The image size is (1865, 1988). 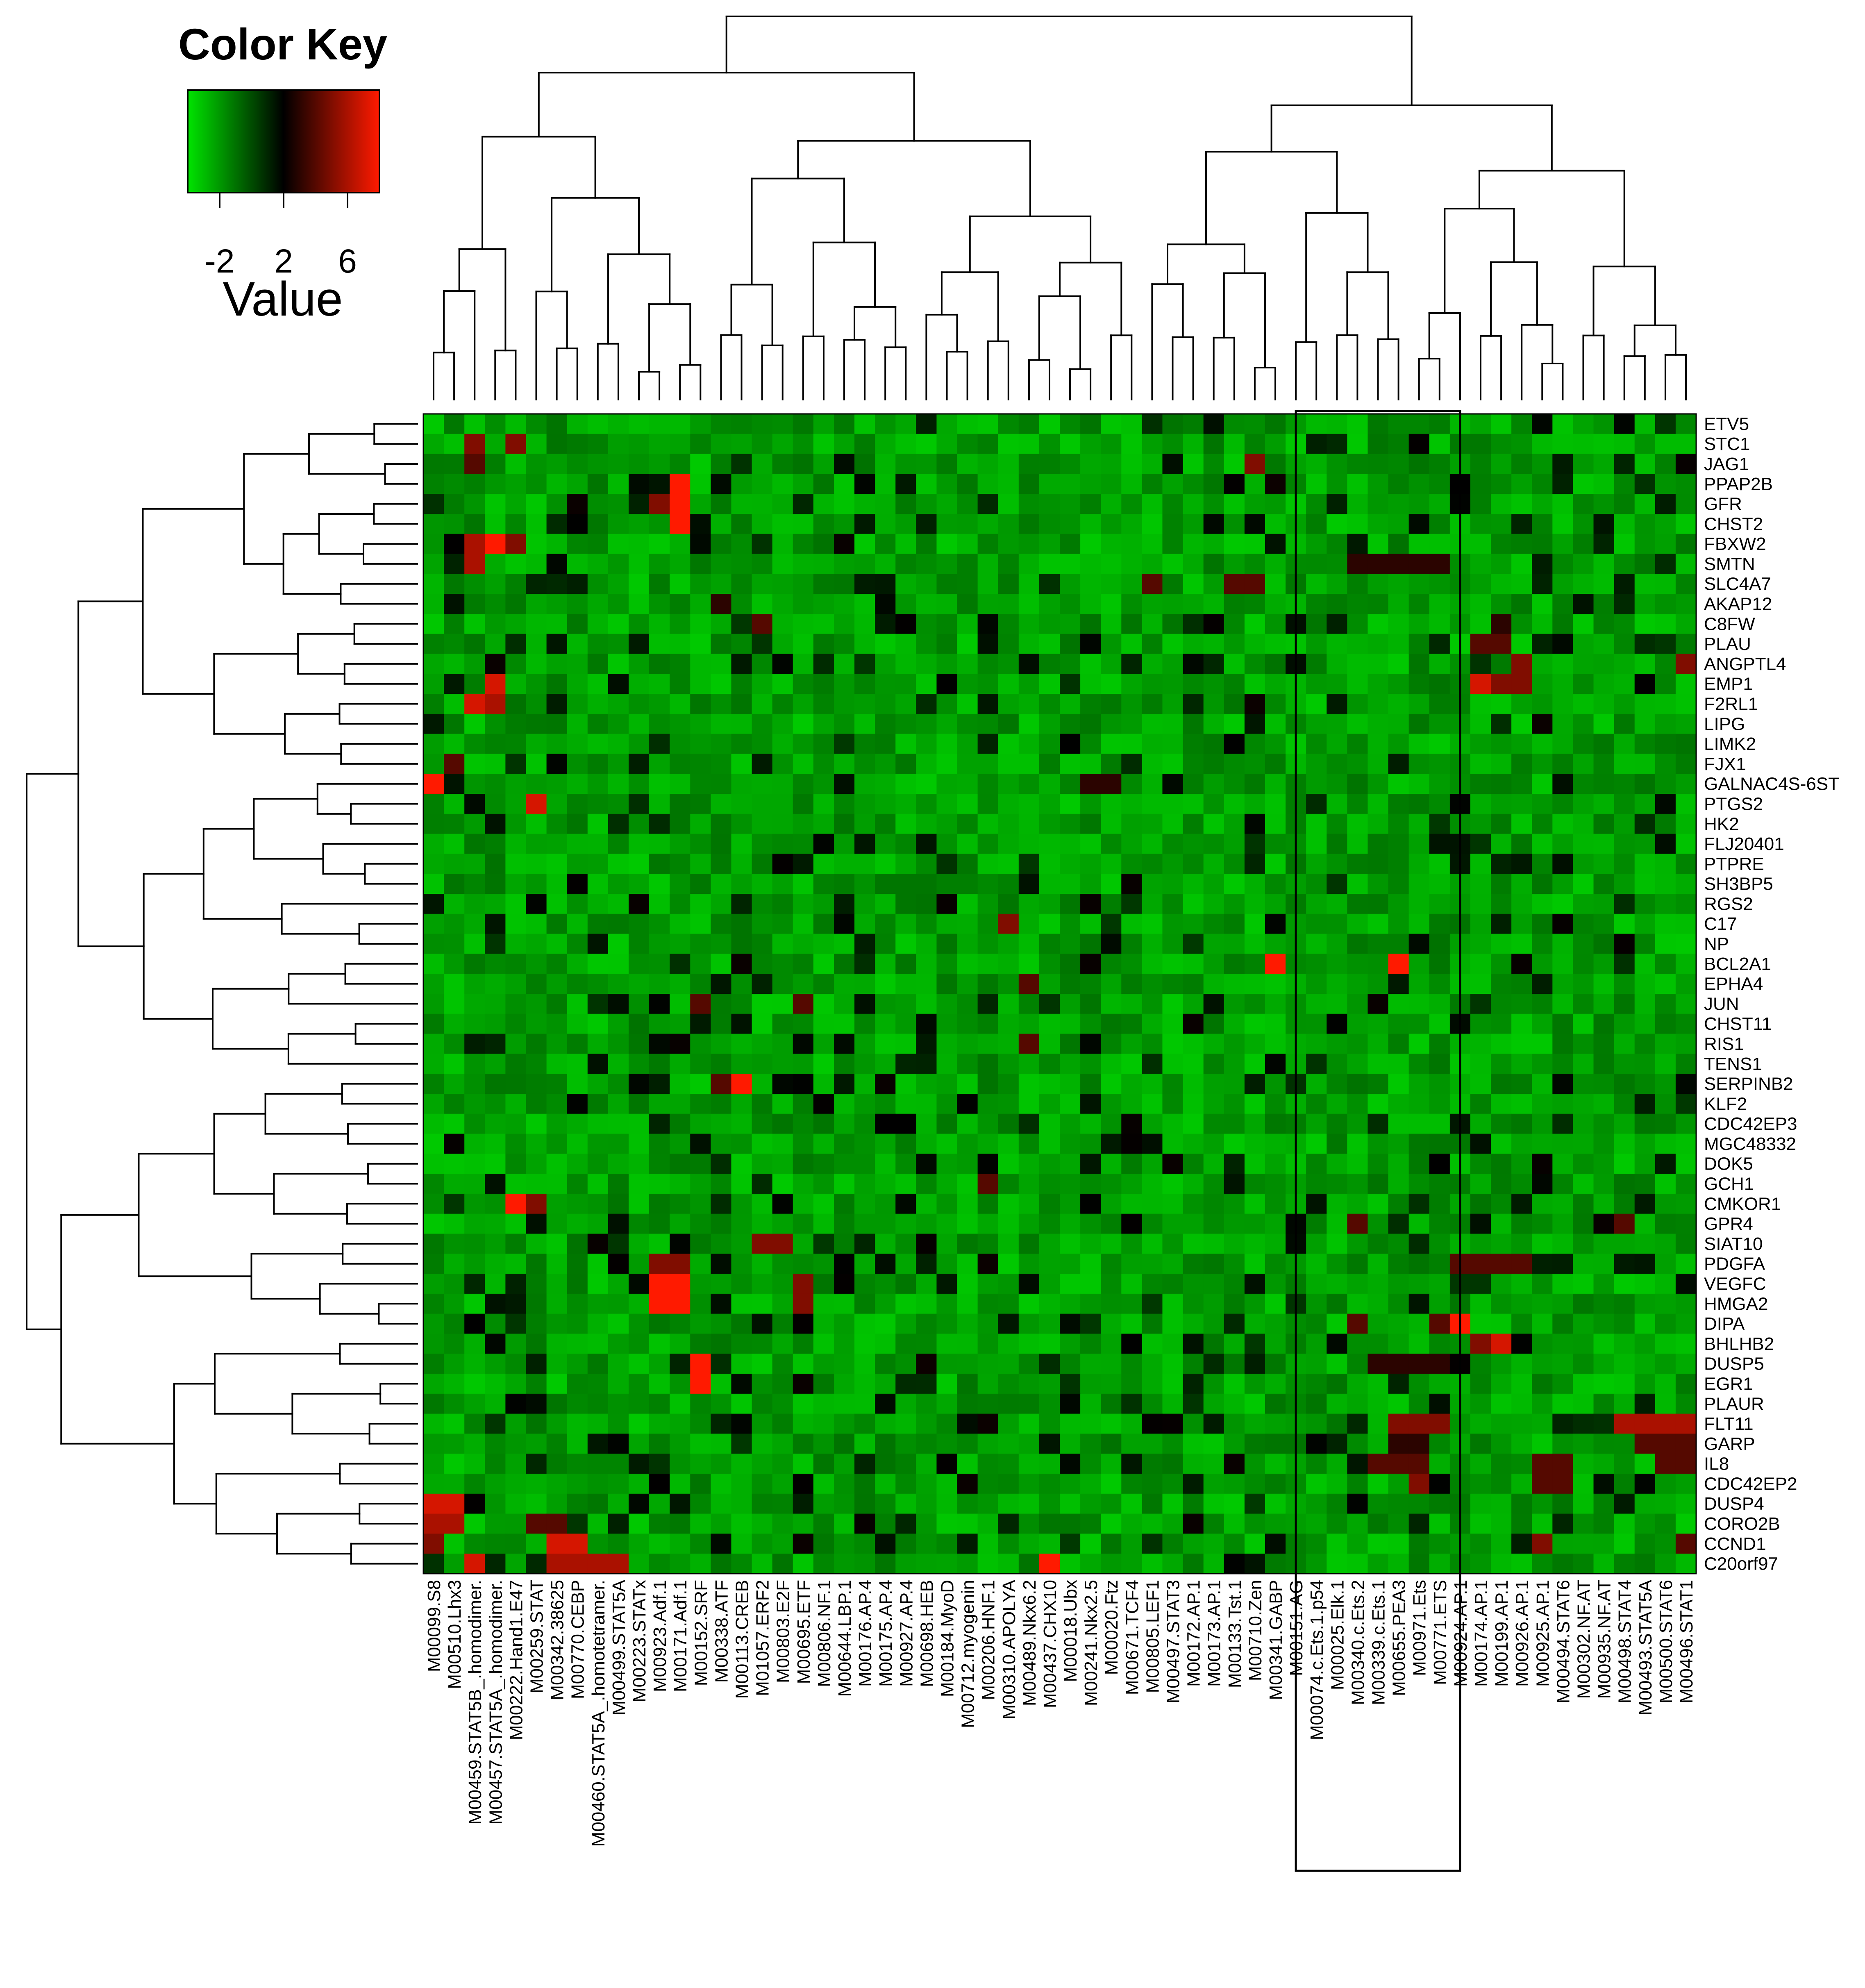 I want to click on row-label: BCL2A1, so click(x=1737, y=964).